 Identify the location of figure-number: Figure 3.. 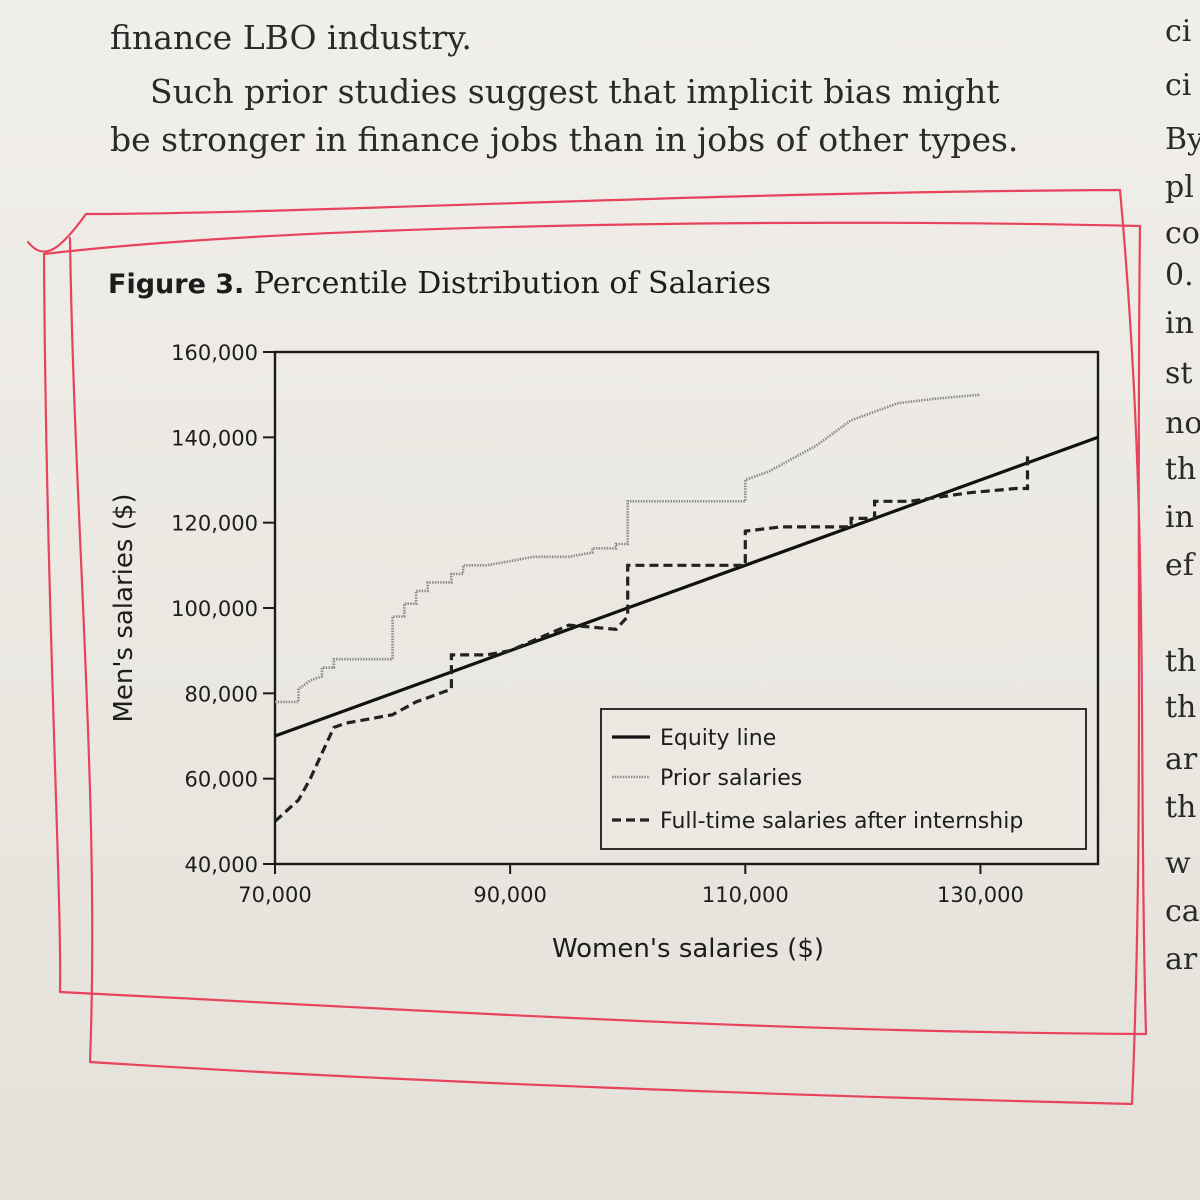
(176, 284).